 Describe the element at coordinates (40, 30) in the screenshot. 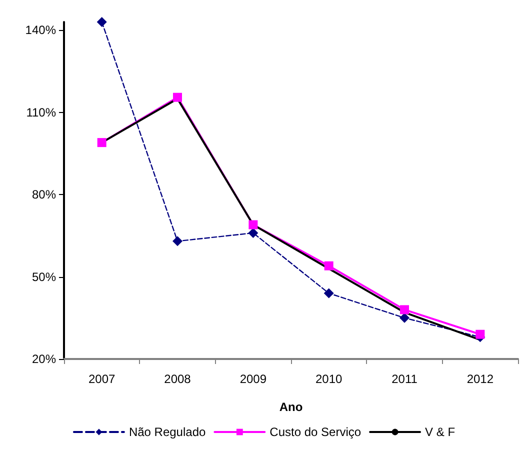

I see `y-tick-label: 140%` at that location.